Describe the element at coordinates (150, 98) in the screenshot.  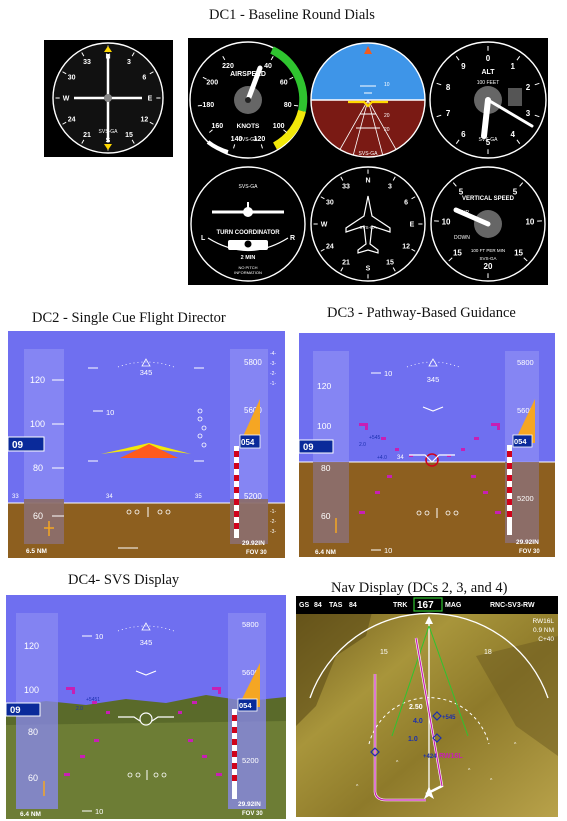
I see `compass-tick: E` at that location.